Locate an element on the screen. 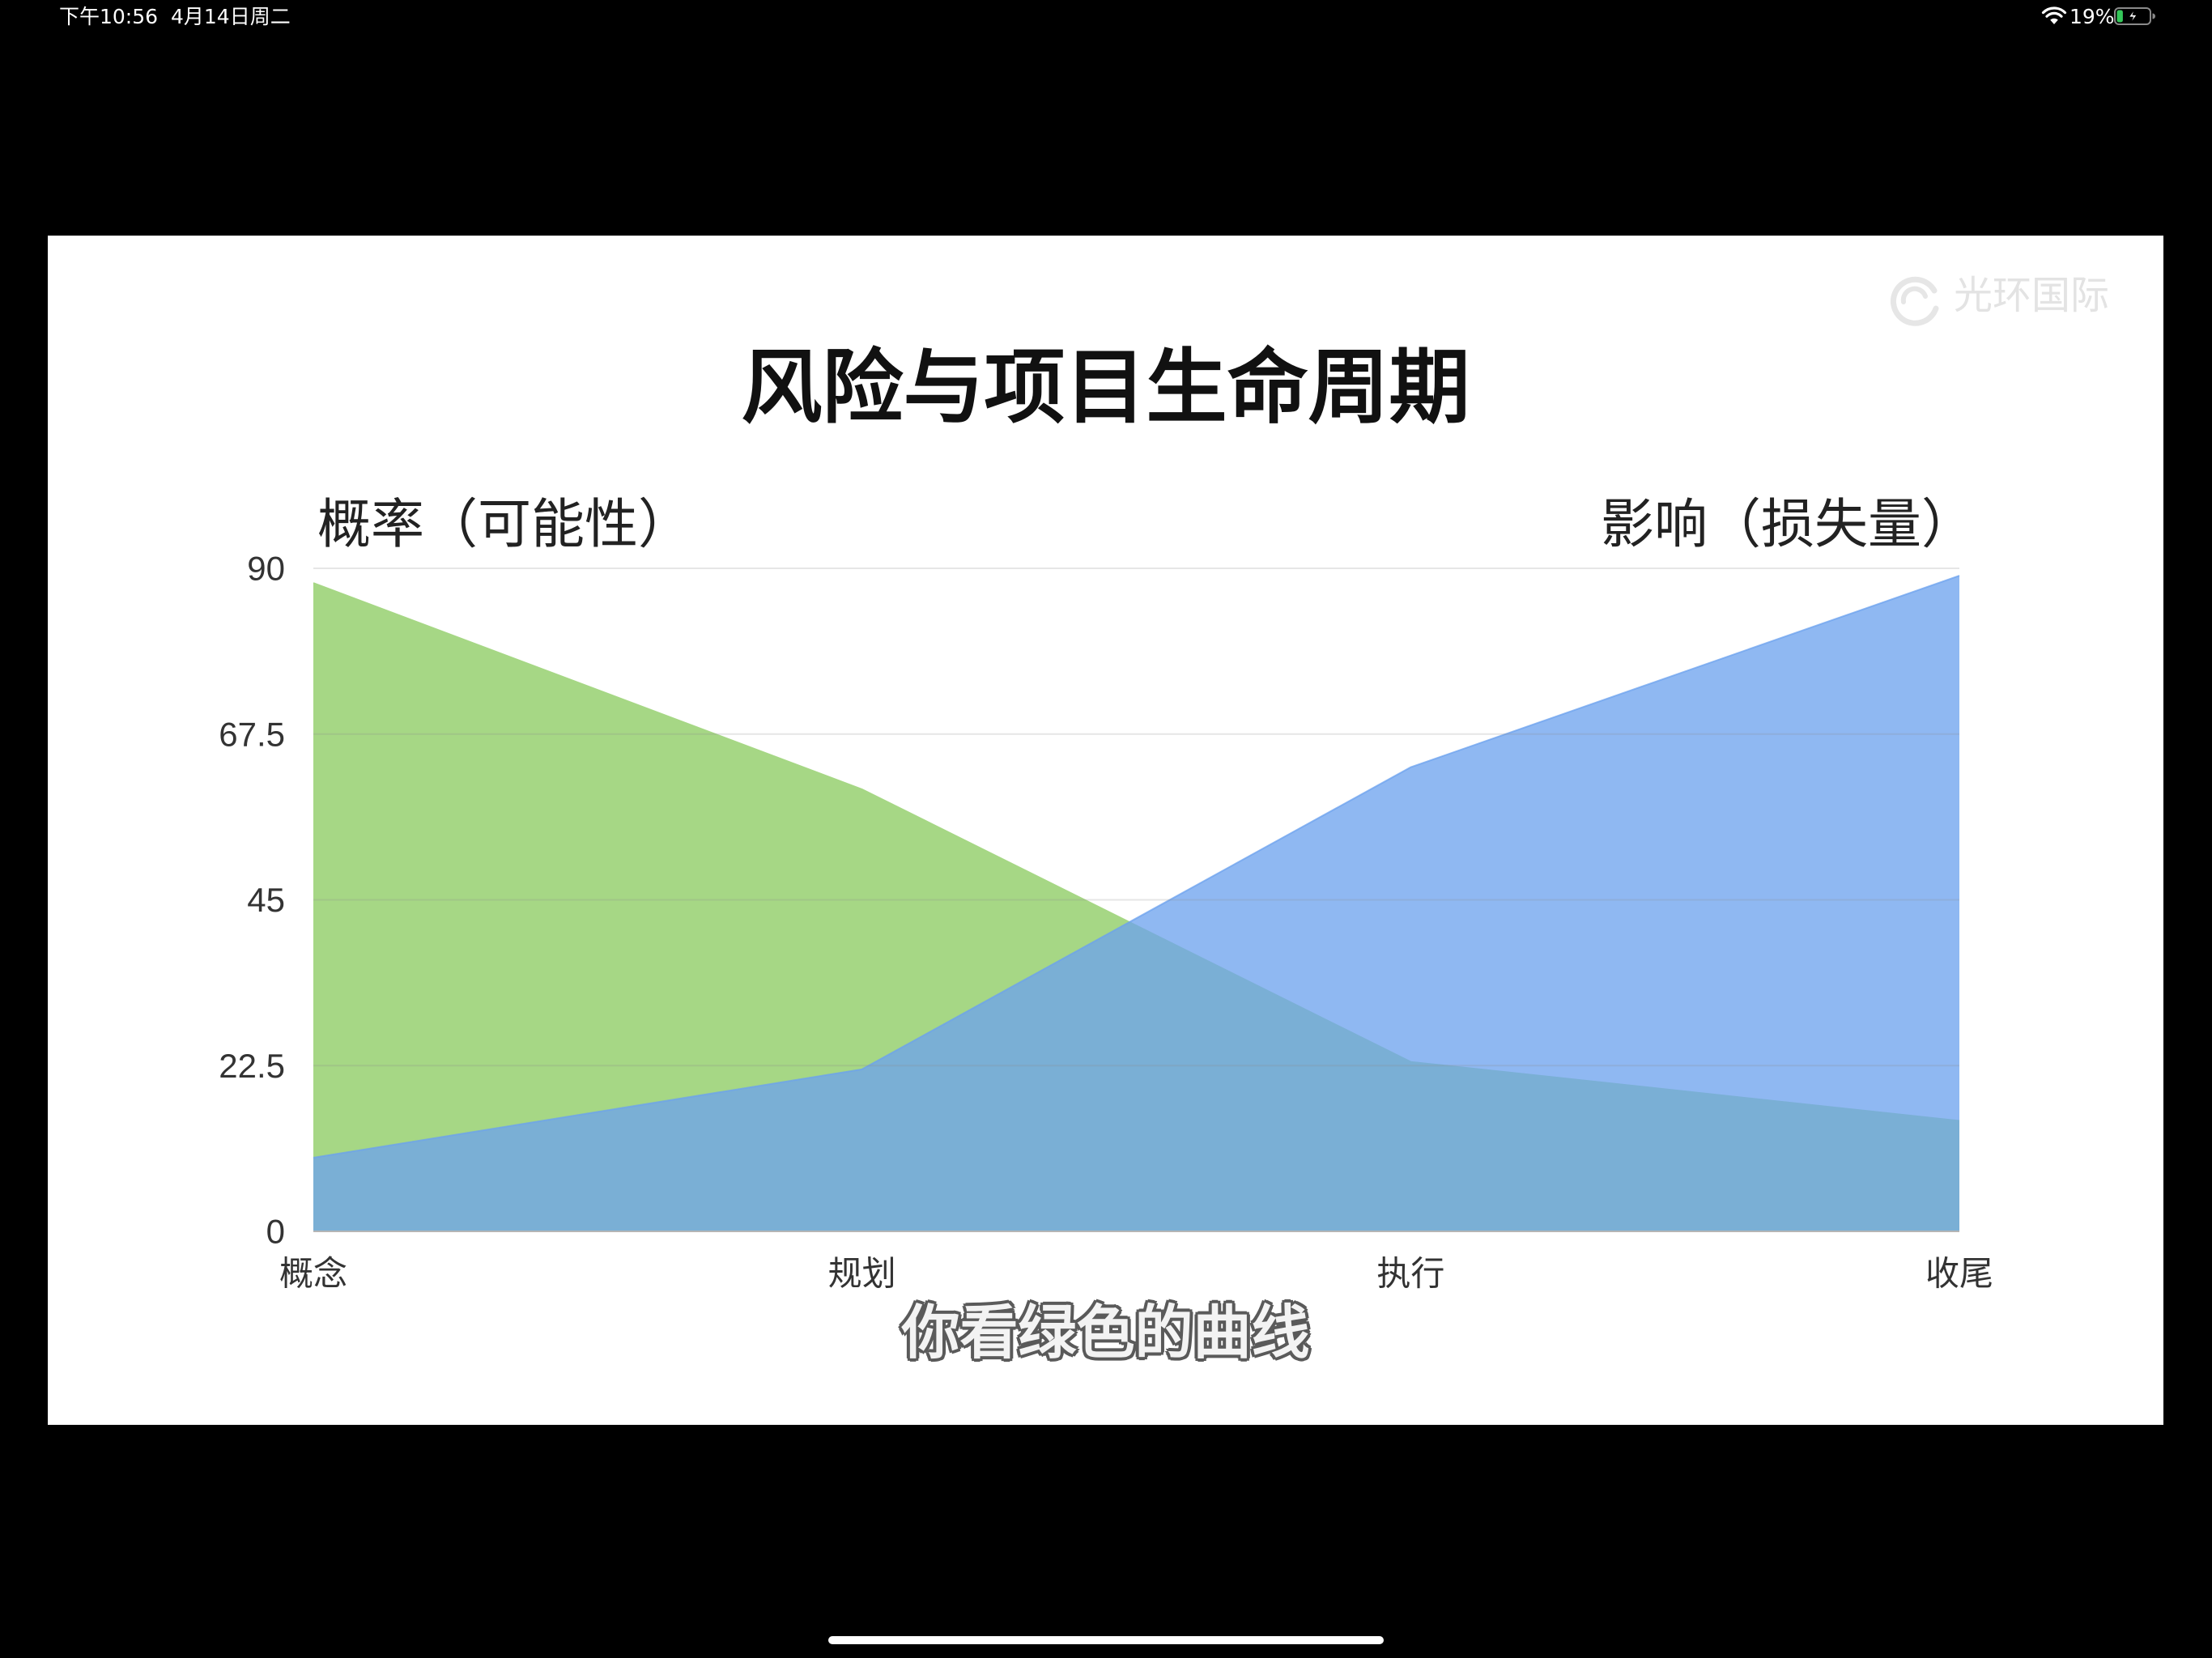  x-tick-label: 概念 is located at coordinates (313, 1274).